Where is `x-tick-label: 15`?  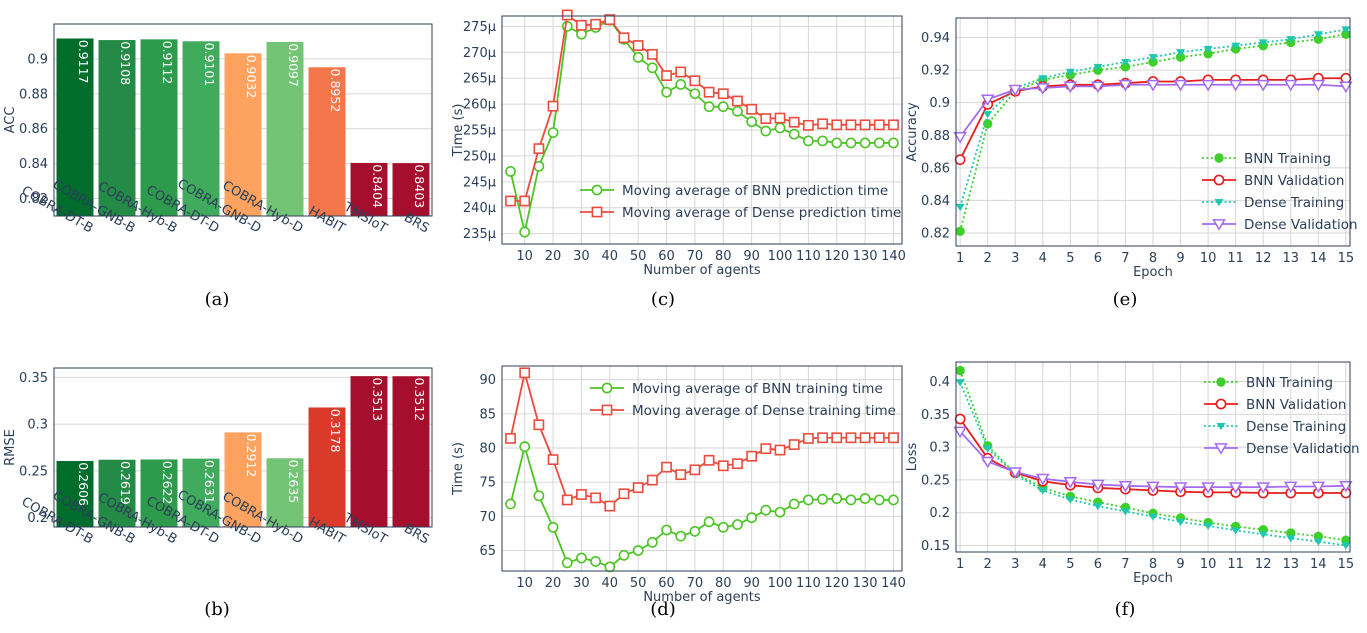
x-tick-label: 15 is located at coordinates (1346, 564).